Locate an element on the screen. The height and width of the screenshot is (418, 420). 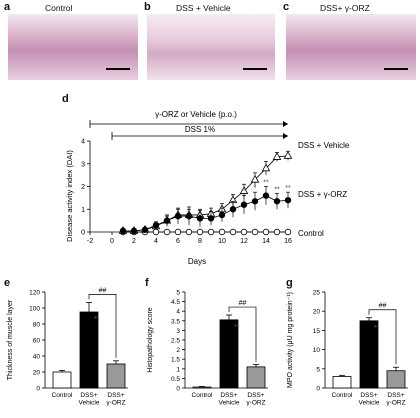
panel-e-letter: e is located at coordinates (7, 283).